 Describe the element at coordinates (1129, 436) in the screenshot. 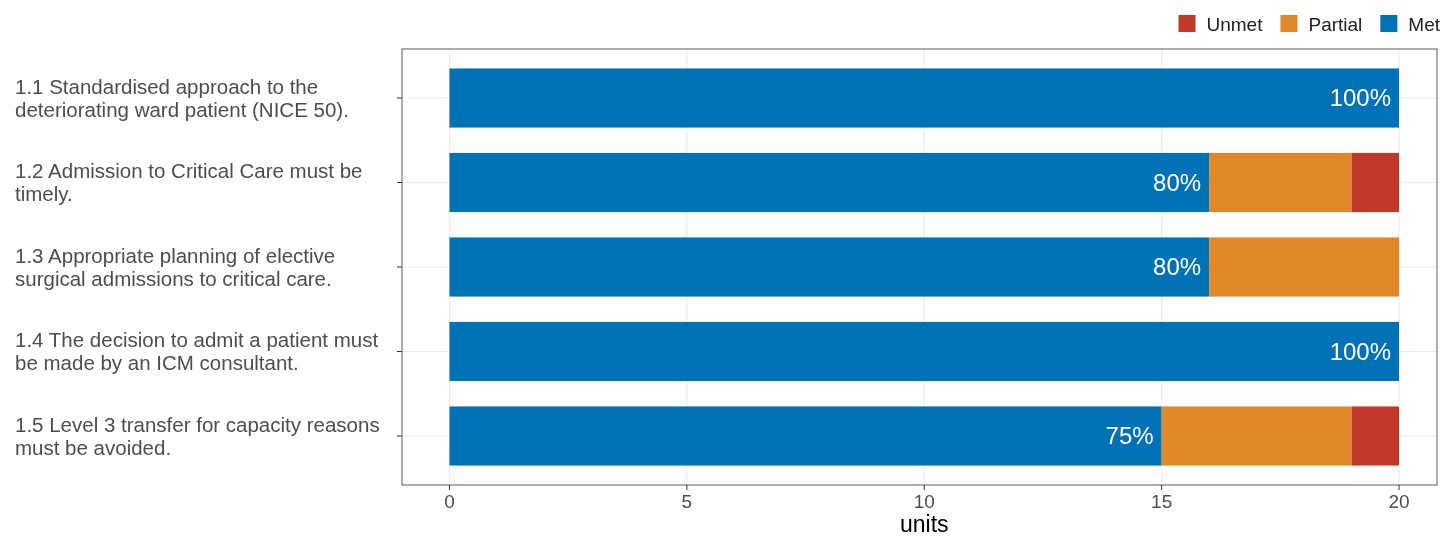

I see `annotation: 75%` at that location.